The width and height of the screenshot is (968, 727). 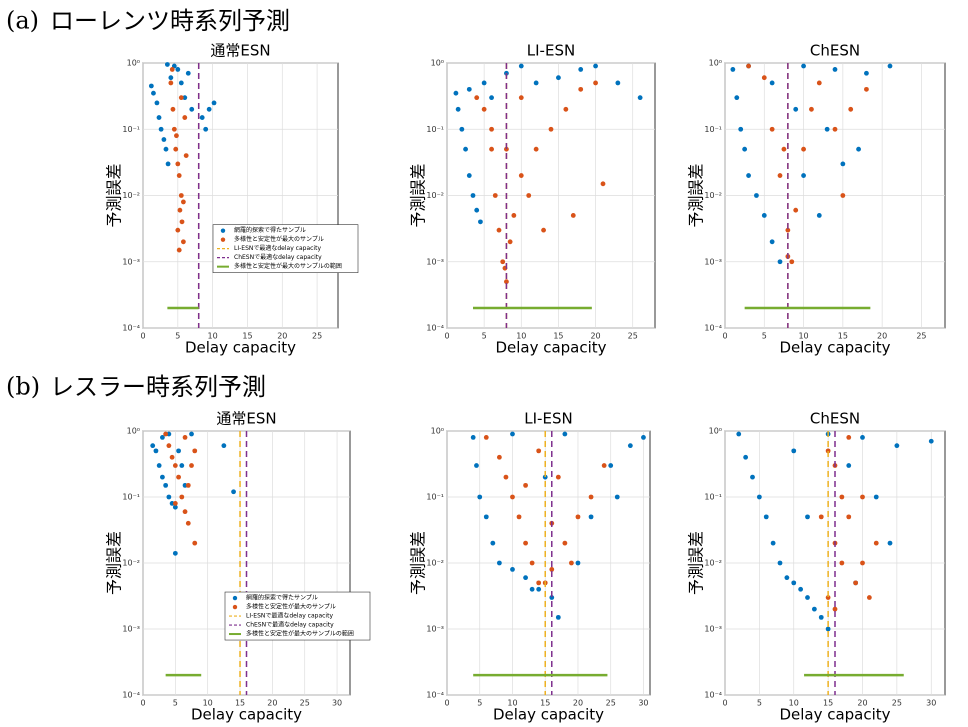 What do you see at coordinates (177, 336) in the screenshot?
I see `x-tick-label: 5` at bounding box center [177, 336].